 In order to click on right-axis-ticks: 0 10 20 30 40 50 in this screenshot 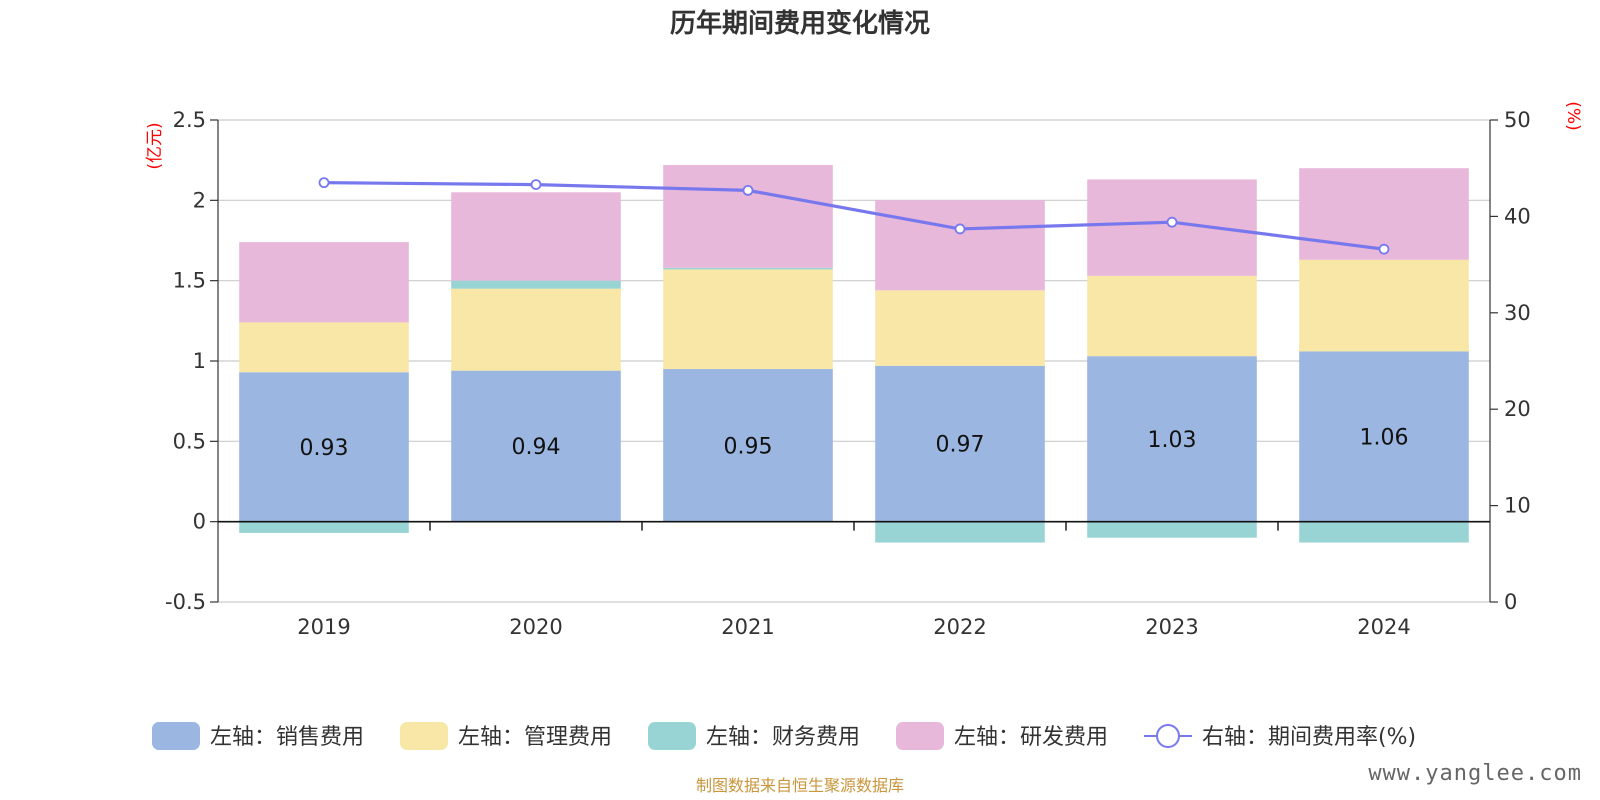, I will do `click(1510, 361)`.